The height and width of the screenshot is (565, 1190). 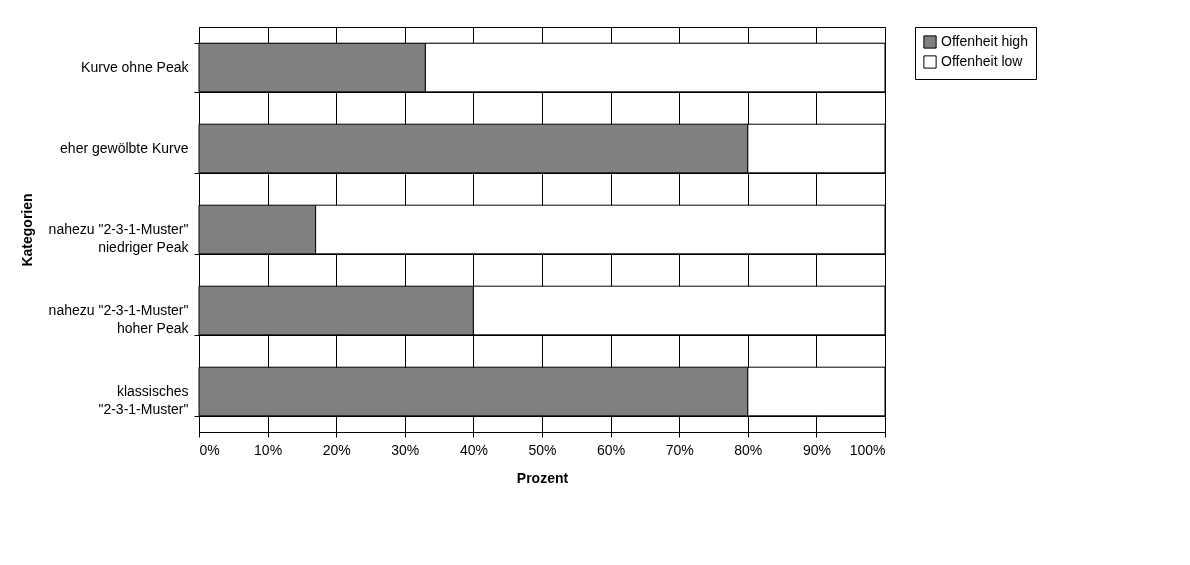 I want to click on x-tick-label: 70%, so click(x=679, y=449).